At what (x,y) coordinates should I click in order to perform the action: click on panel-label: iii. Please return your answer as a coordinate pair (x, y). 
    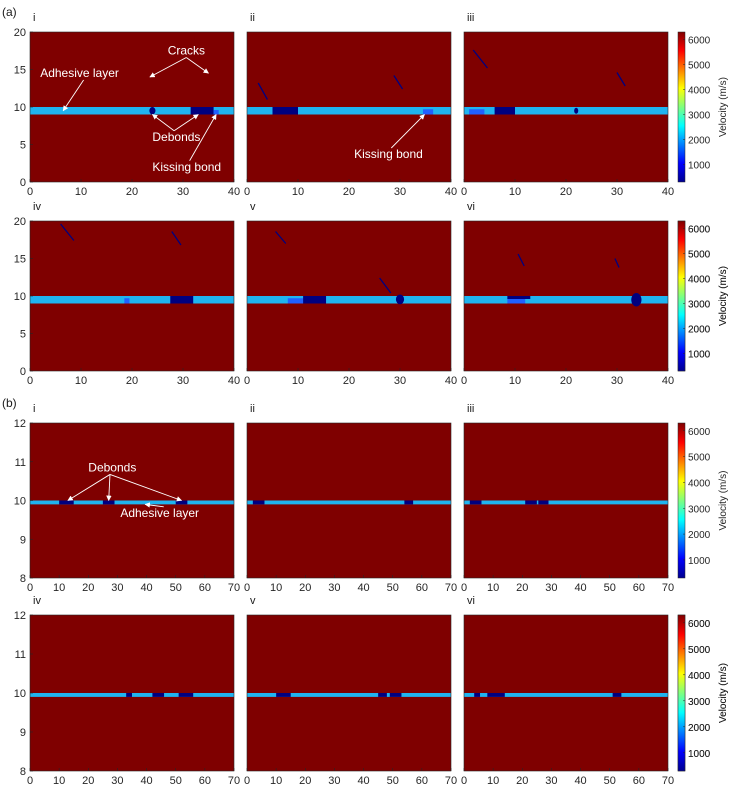
    Looking at the image, I should click on (470, 409).